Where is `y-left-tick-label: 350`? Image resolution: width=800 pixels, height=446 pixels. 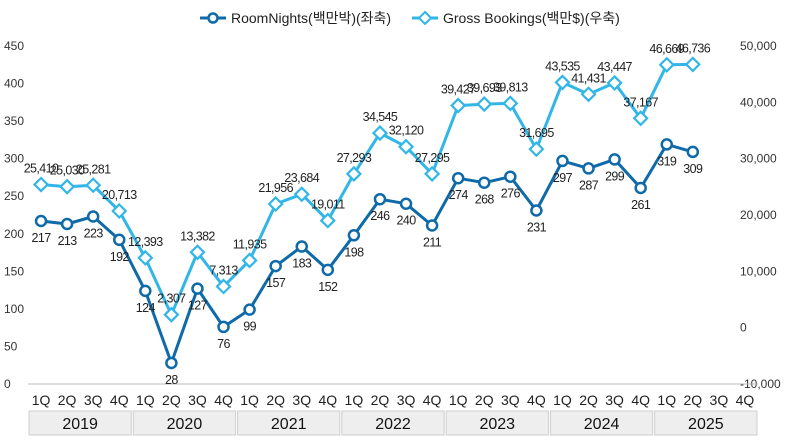
y-left-tick-label: 350 is located at coordinates (14, 121).